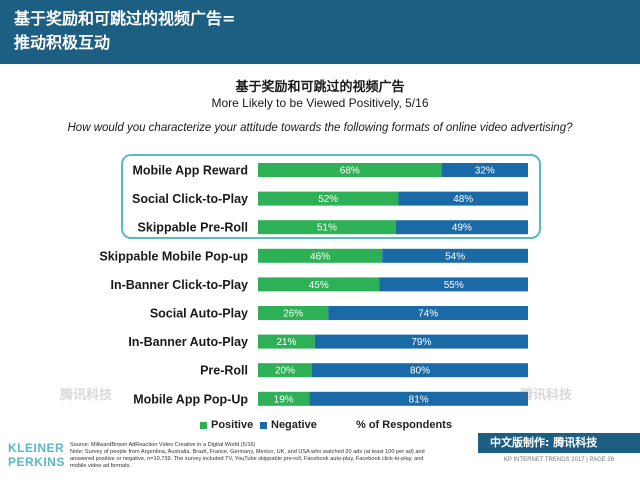 The image size is (640, 480). Describe the element at coordinates (125, 30) in the screenshot. I see `slide-title: 基于奖励和可跳过的视频广告= 推动积极互动` at that location.